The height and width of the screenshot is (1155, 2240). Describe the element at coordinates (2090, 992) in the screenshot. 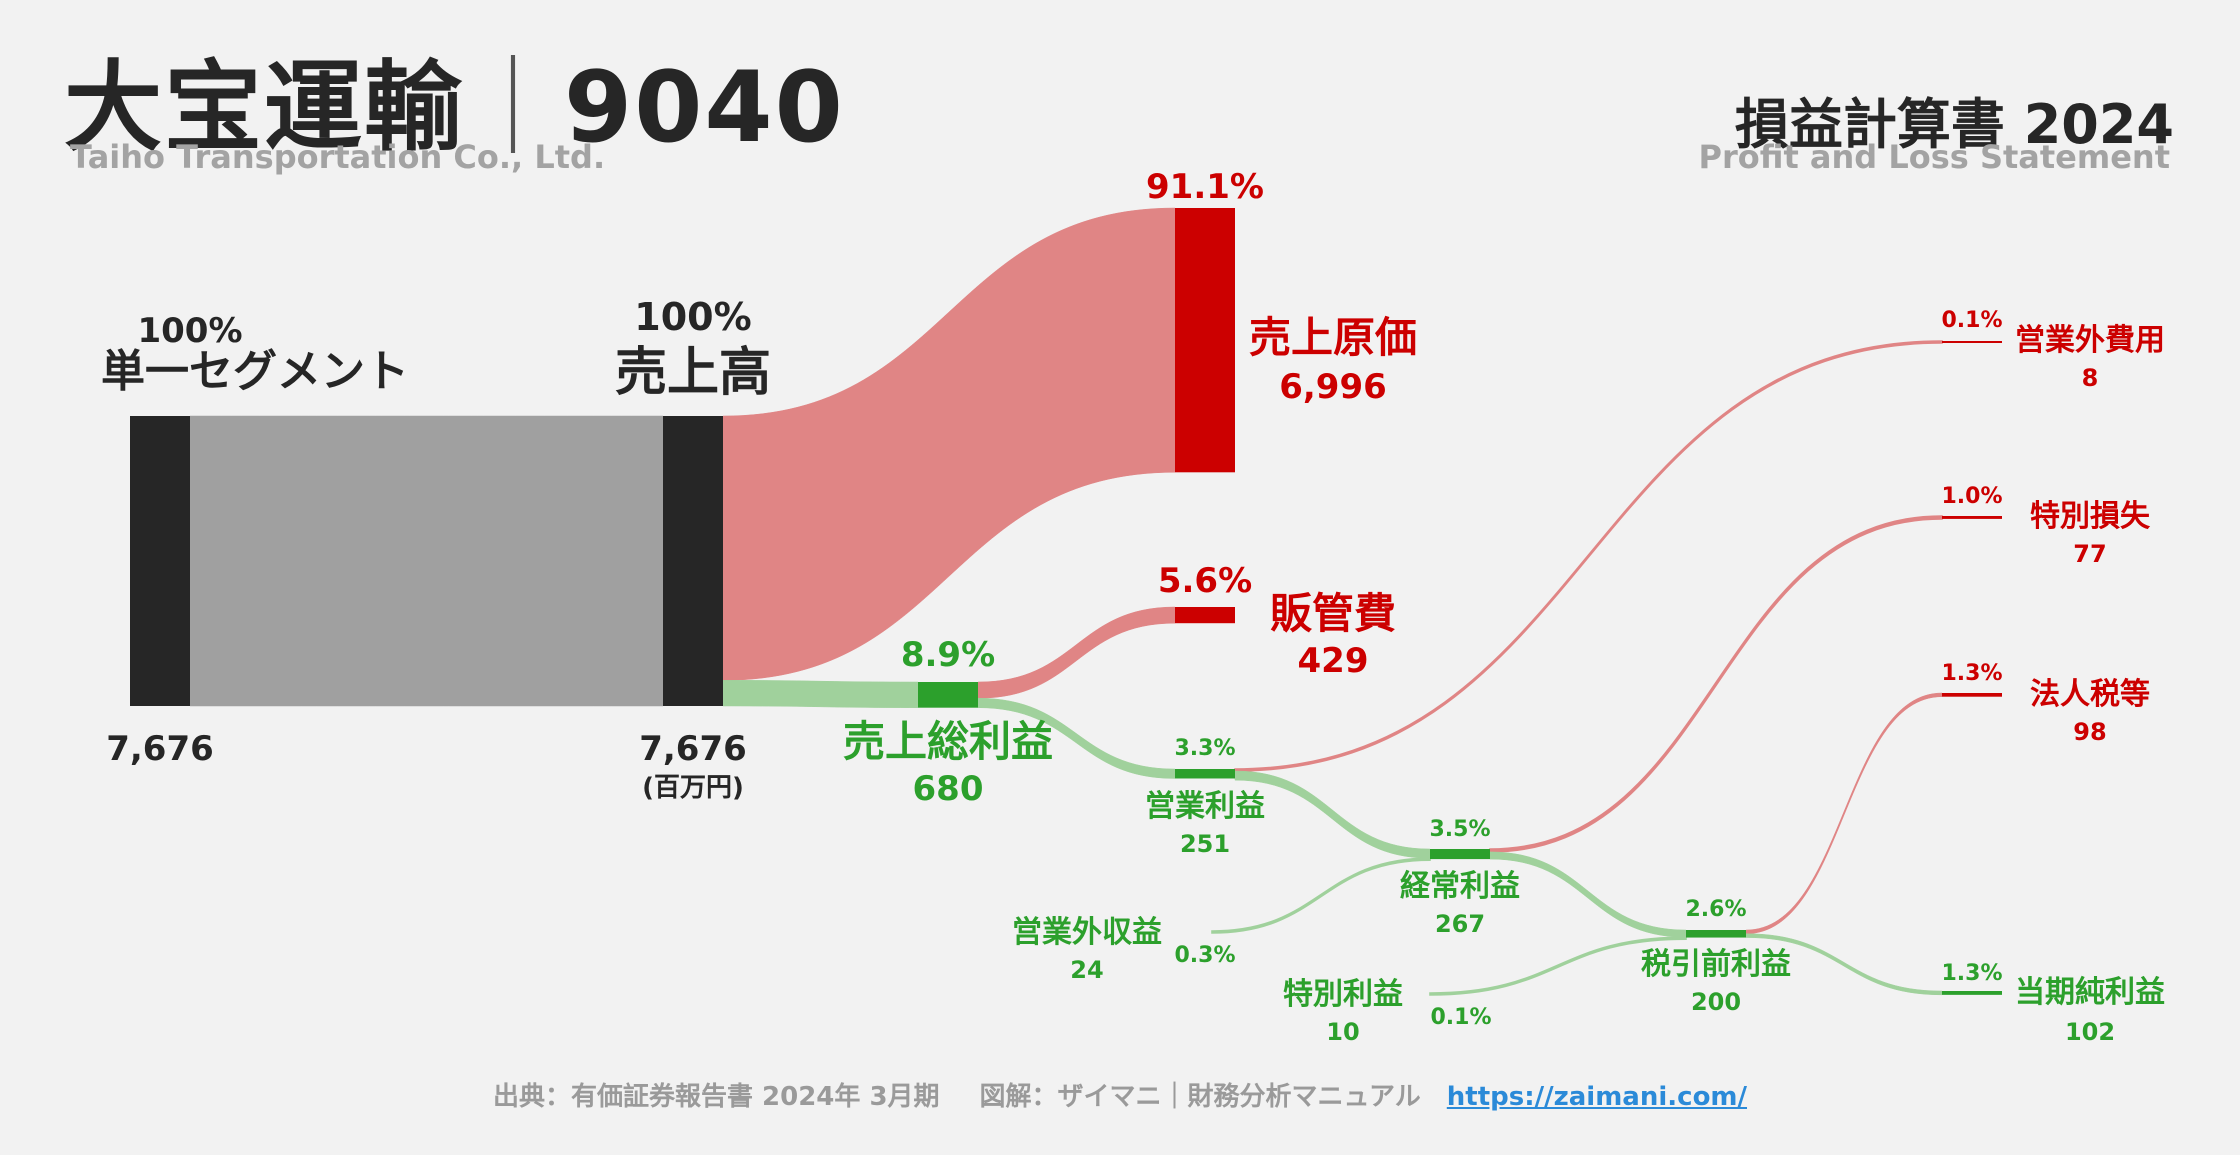

I see `name-label-net: 当期純利益` at that location.